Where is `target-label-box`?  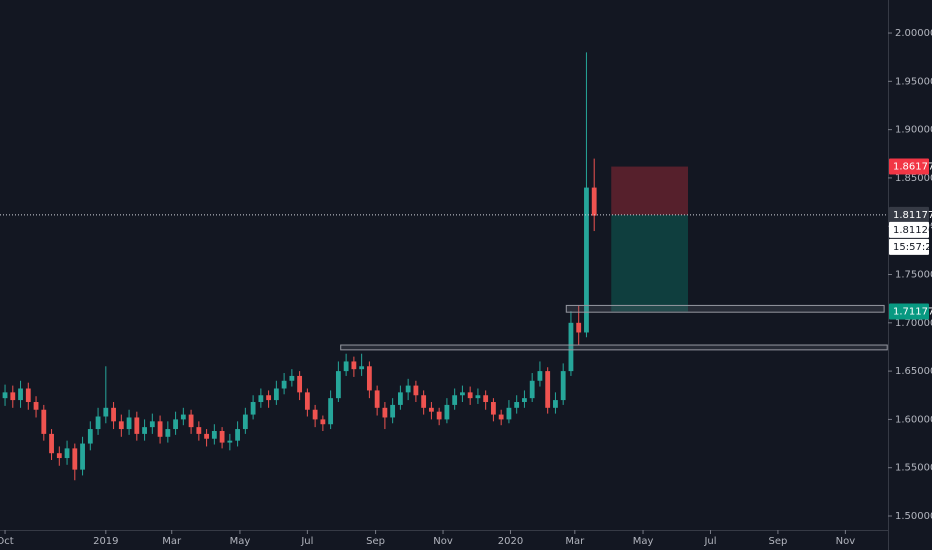 target-label-box is located at coordinates (909, 311).